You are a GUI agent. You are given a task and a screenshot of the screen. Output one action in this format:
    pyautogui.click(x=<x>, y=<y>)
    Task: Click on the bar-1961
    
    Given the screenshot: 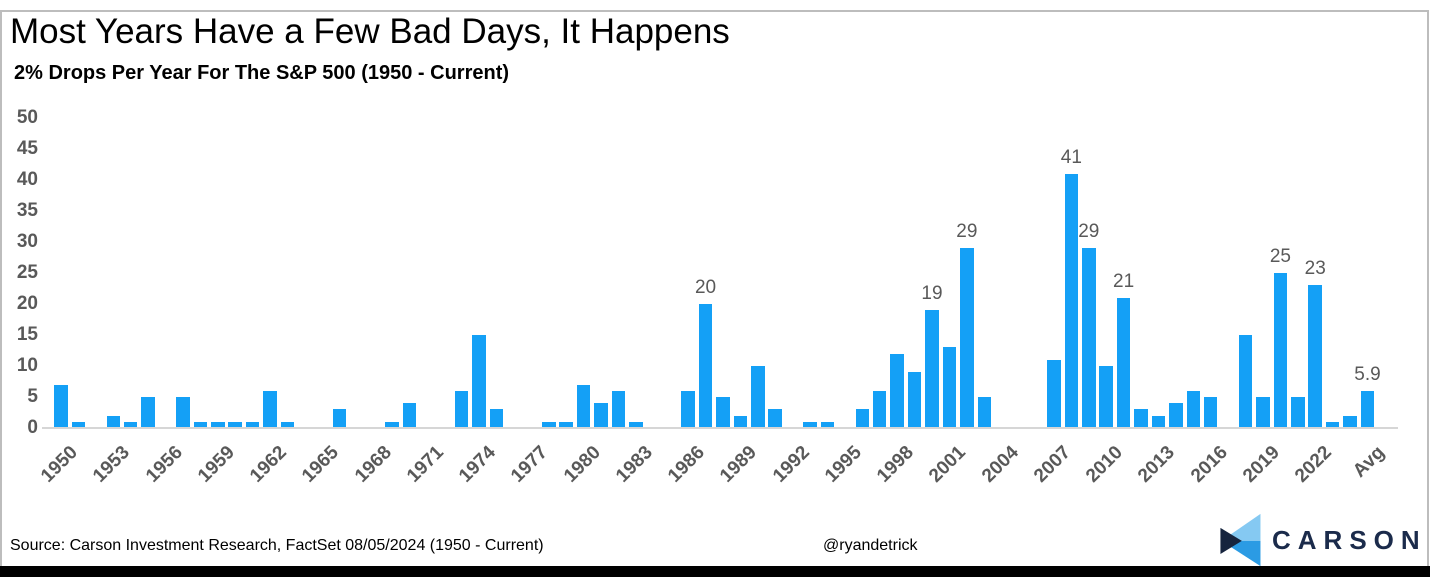 What is the action you would take?
    pyautogui.click(x=252, y=424)
    